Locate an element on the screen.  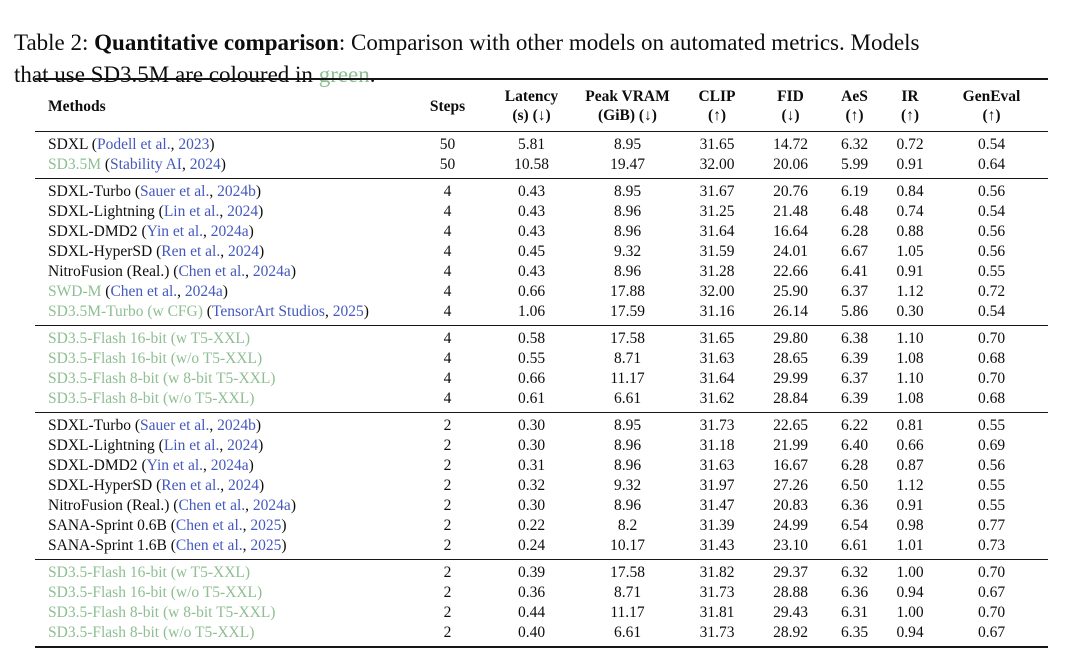
value-cell: 31.81 is located at coordinates (717, 612).